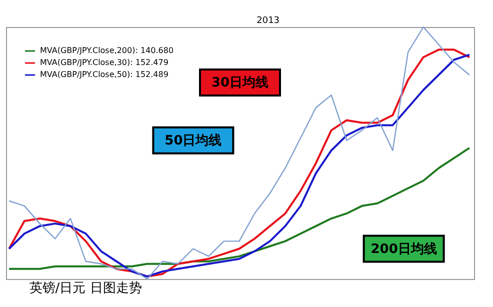  Describe the element at coordinates (403, 249) in the screenshot. I see `annotation: 200日均线` at that location.